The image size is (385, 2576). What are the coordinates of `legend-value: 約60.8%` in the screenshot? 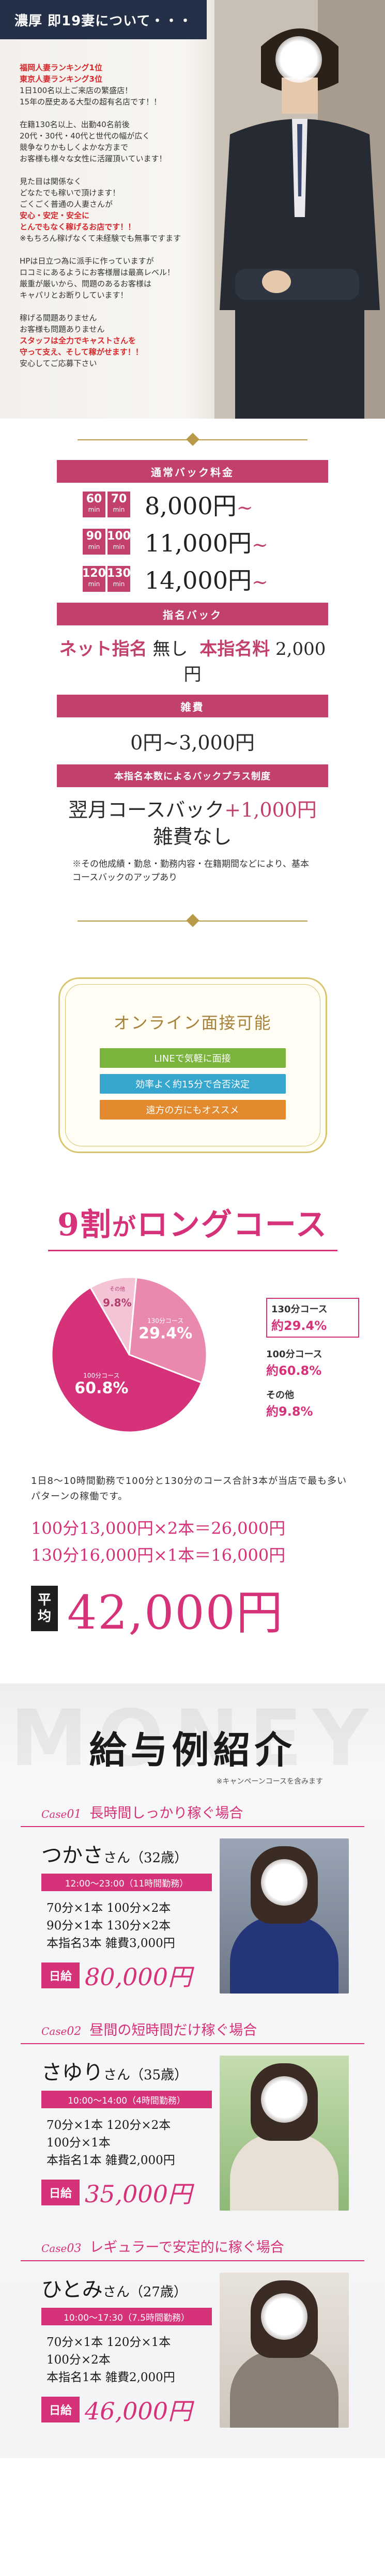 It's located at (294, 1370).